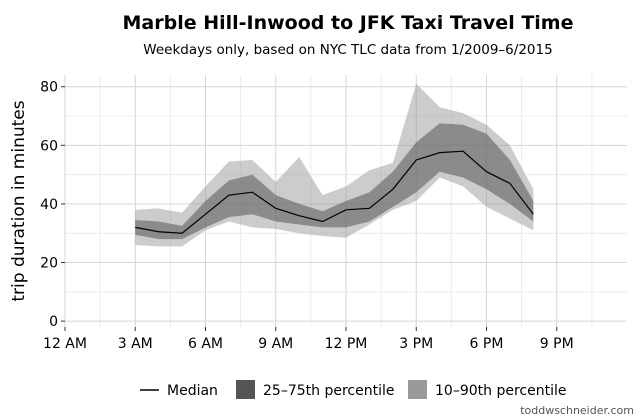 Image resolution: width=640 pixels, height=420 pixels. I want to click on x-tick-label: 6 PM, so click(487, 344).